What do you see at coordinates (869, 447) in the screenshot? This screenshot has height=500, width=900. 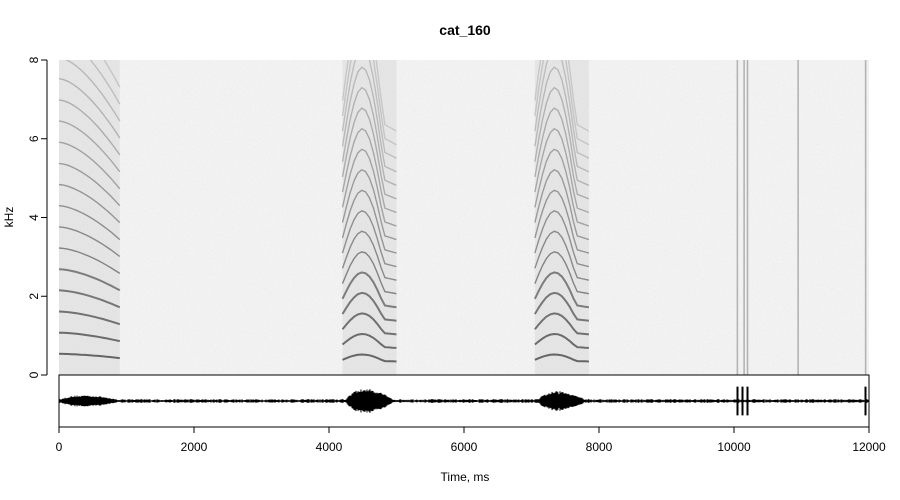 I see `x-tick-label: 12000` at bounding box center [869, 447].